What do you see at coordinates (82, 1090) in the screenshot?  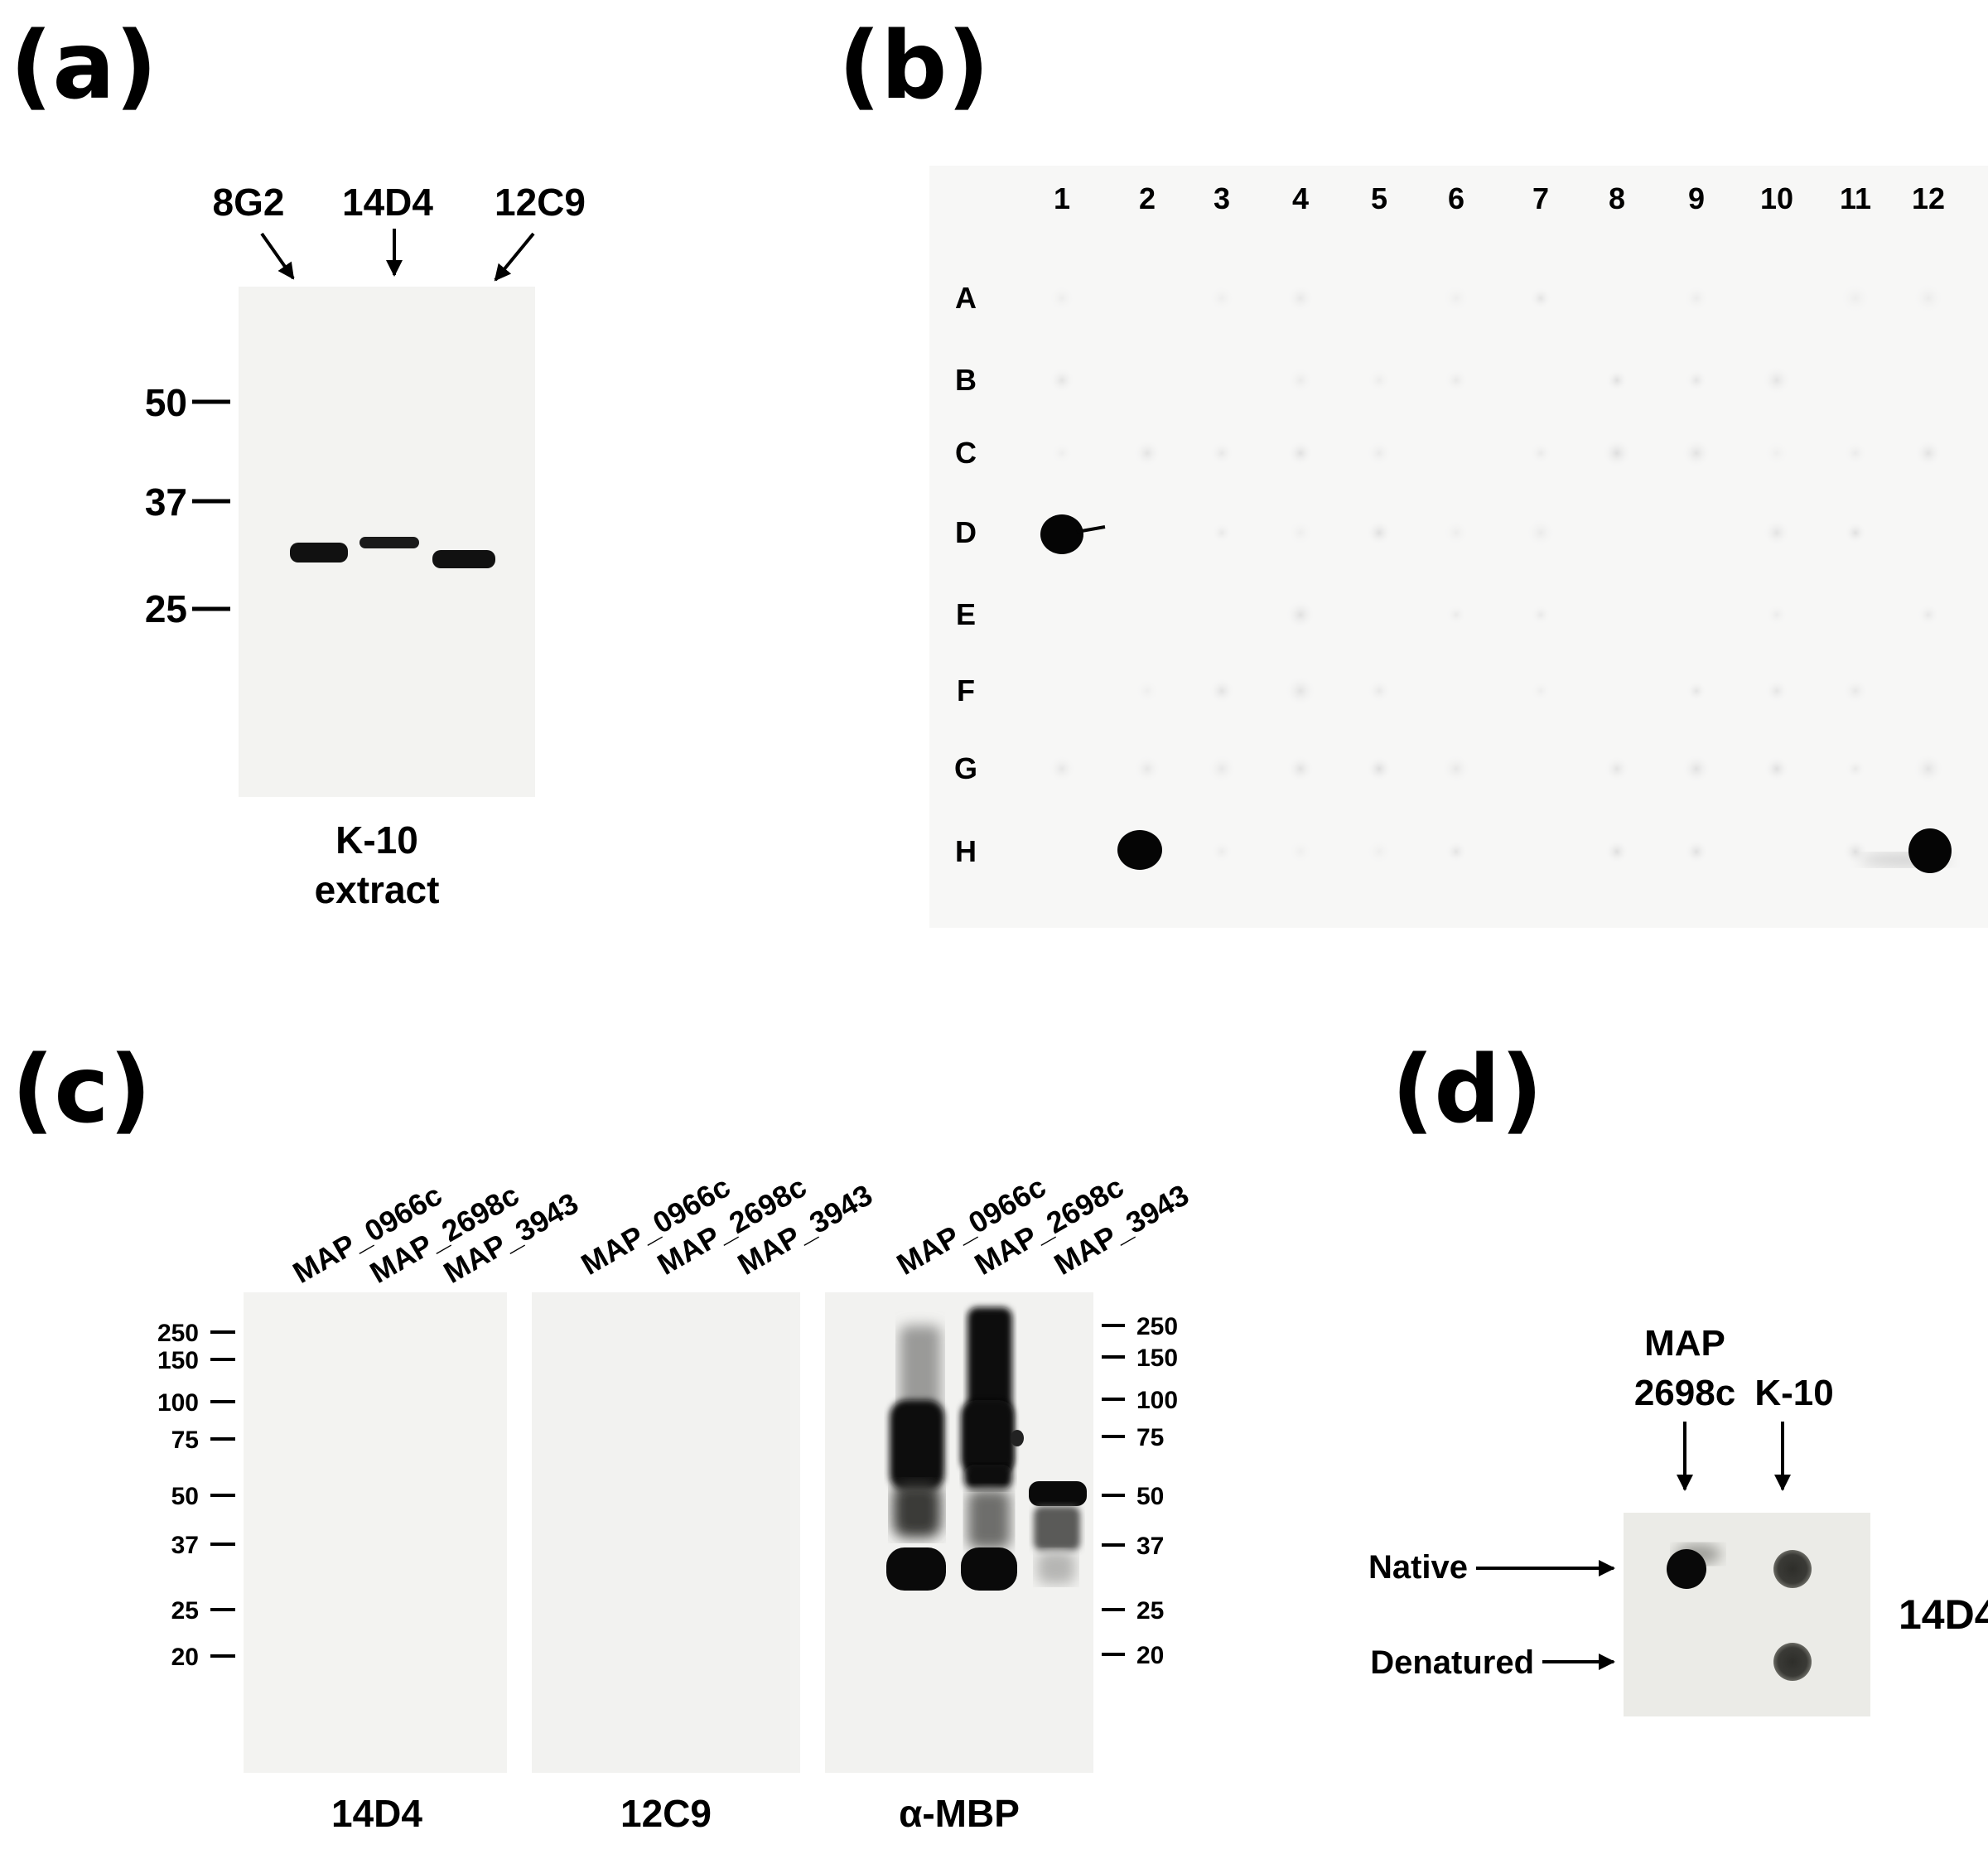 I see `panel-c-letter: (c)` at bounding box center [82, 1090].